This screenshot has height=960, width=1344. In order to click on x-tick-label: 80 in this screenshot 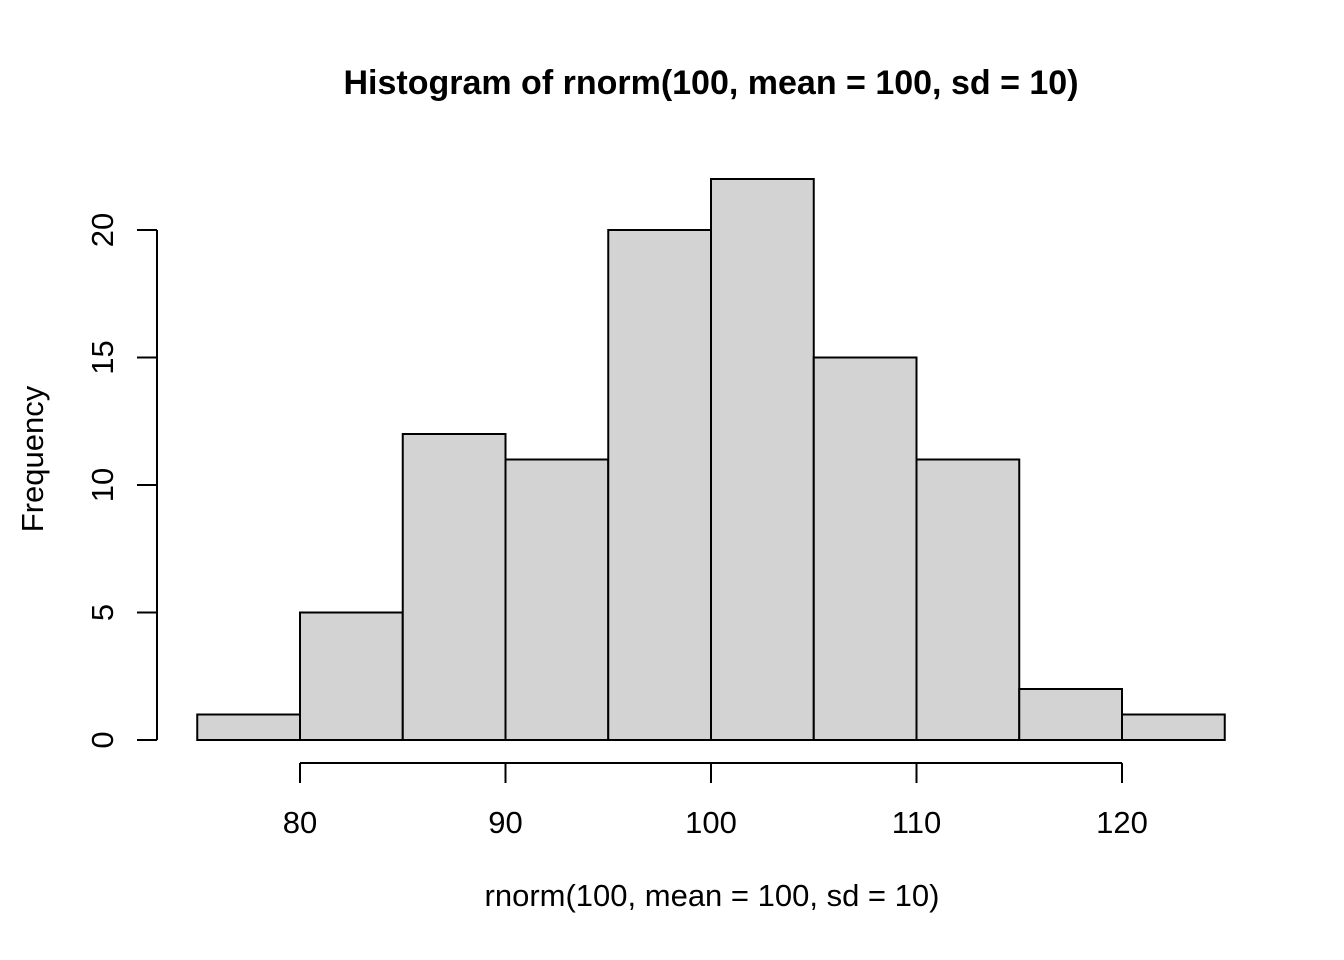, I will do `click(300, 822)`.